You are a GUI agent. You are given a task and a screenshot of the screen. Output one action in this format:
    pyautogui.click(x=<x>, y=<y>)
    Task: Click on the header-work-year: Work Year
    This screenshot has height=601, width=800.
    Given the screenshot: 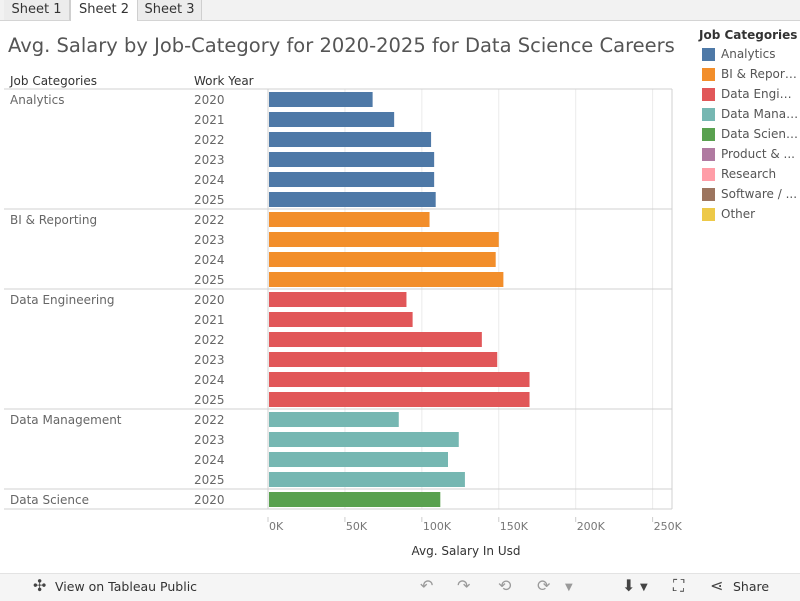 What is the action you would take?
    pyautogui.click(x=224, y=81)
    